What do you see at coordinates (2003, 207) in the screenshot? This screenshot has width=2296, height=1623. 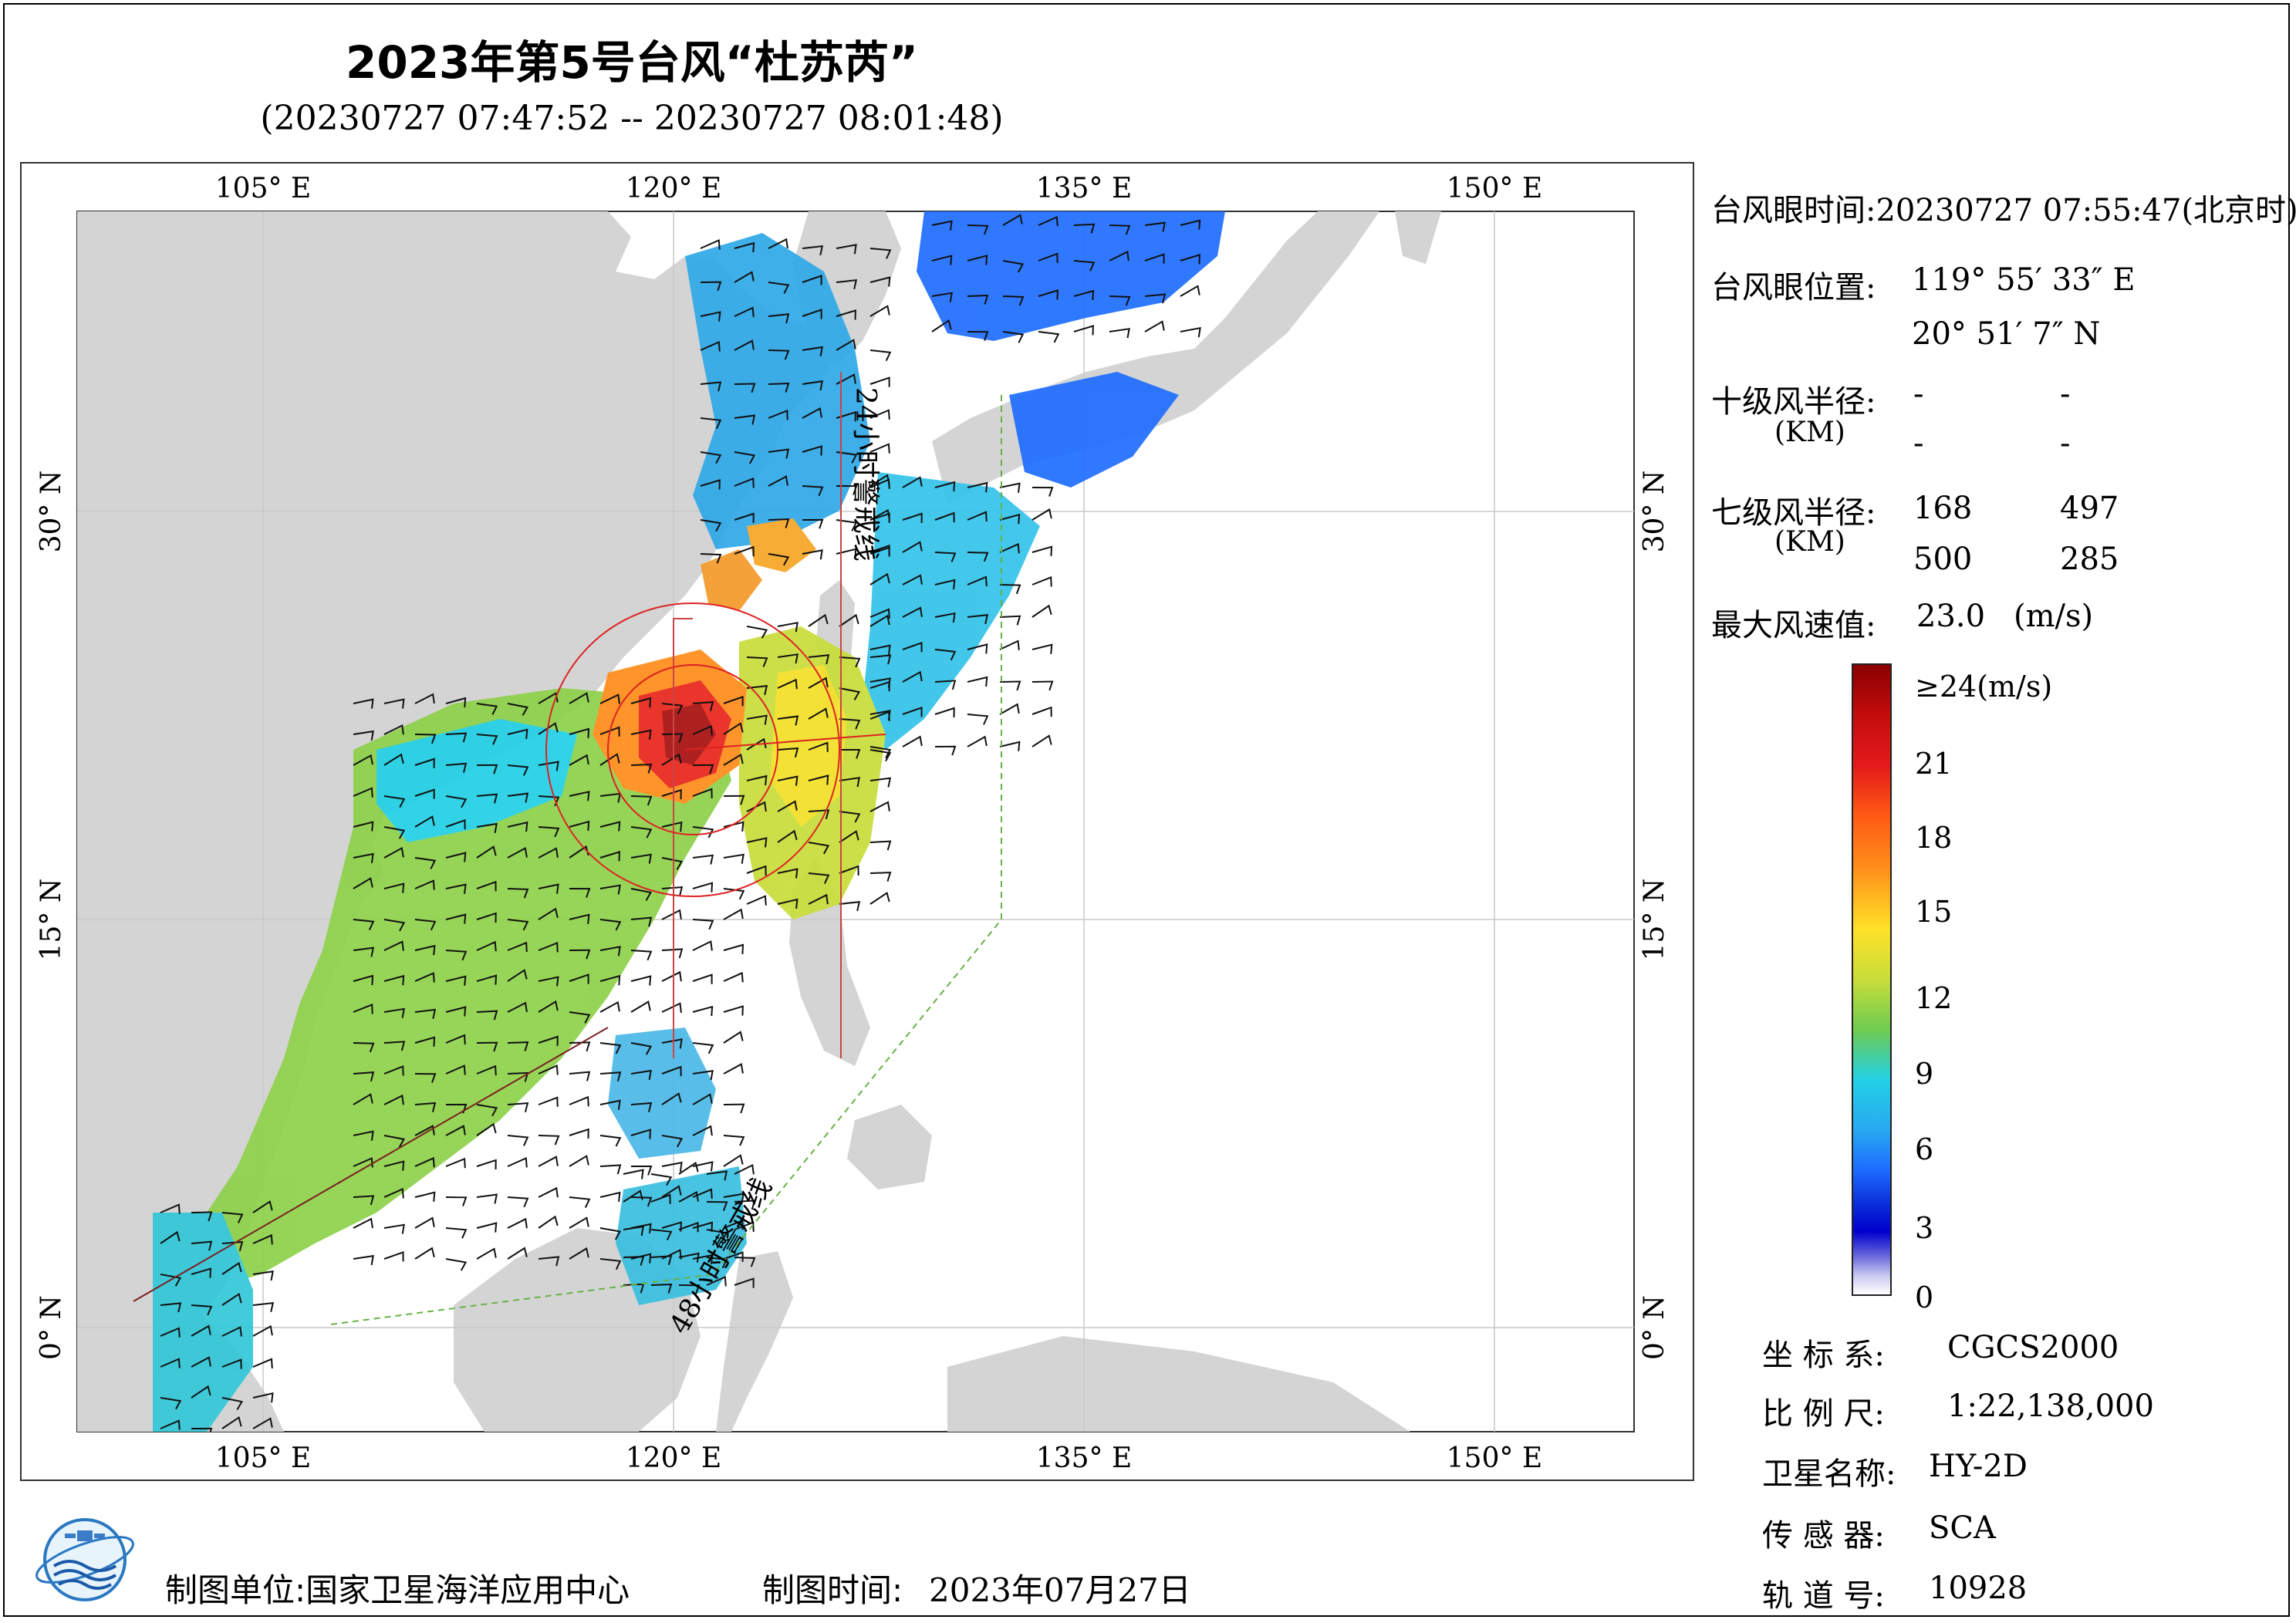 I see `eye-time-row: 台风眼时间:20230727 07:55:47(北京时)` at bounding box center [2003, 207].